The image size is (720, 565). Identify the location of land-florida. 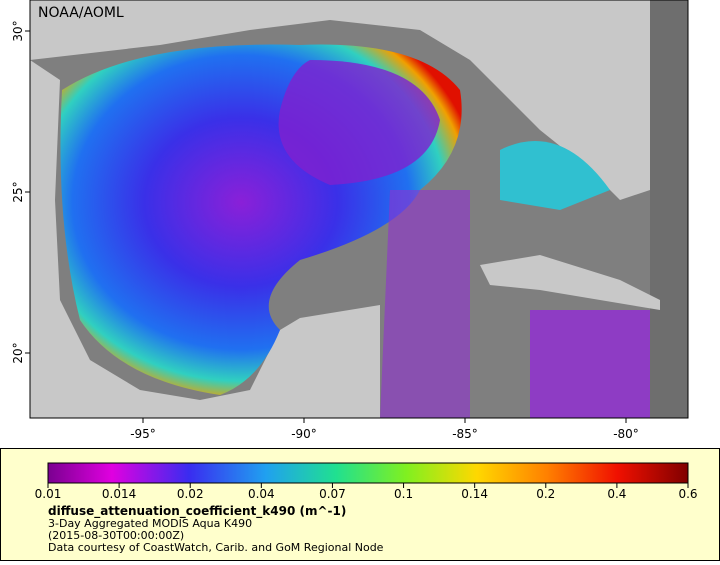
(560, 100).